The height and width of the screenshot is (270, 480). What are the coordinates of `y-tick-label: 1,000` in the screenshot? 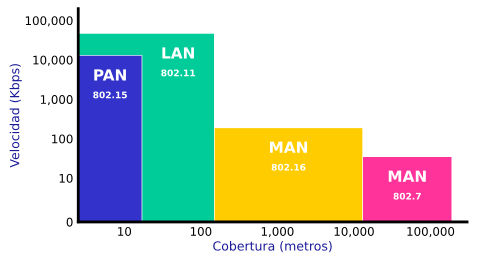 It's located at (56, 100).